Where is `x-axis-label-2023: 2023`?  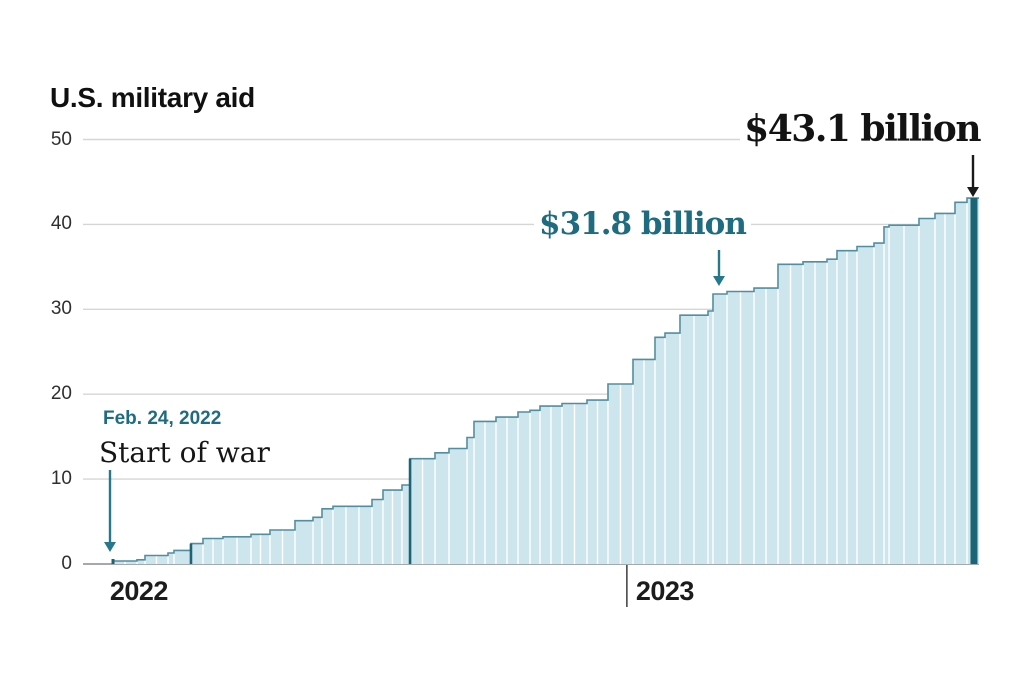
x-axis-label-2023: 2023 is located at coordinates (665, 591).